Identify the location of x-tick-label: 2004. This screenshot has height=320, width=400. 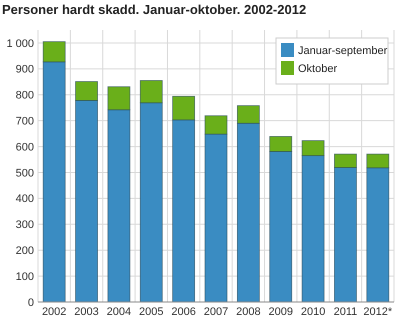
(119, 312).